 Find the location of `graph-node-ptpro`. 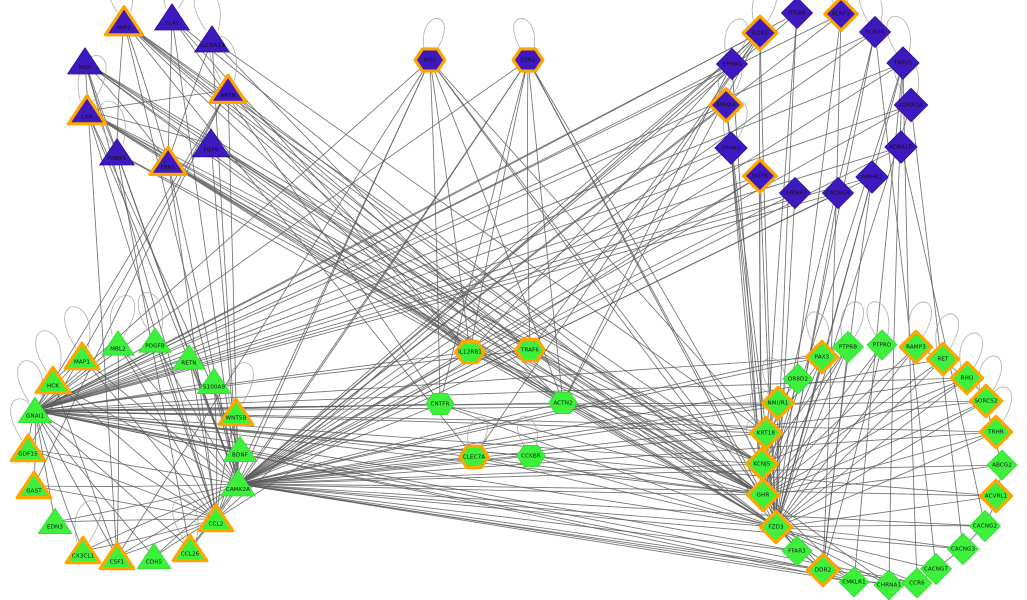

graph-node-ptpro is located at coordinates (882, 345).